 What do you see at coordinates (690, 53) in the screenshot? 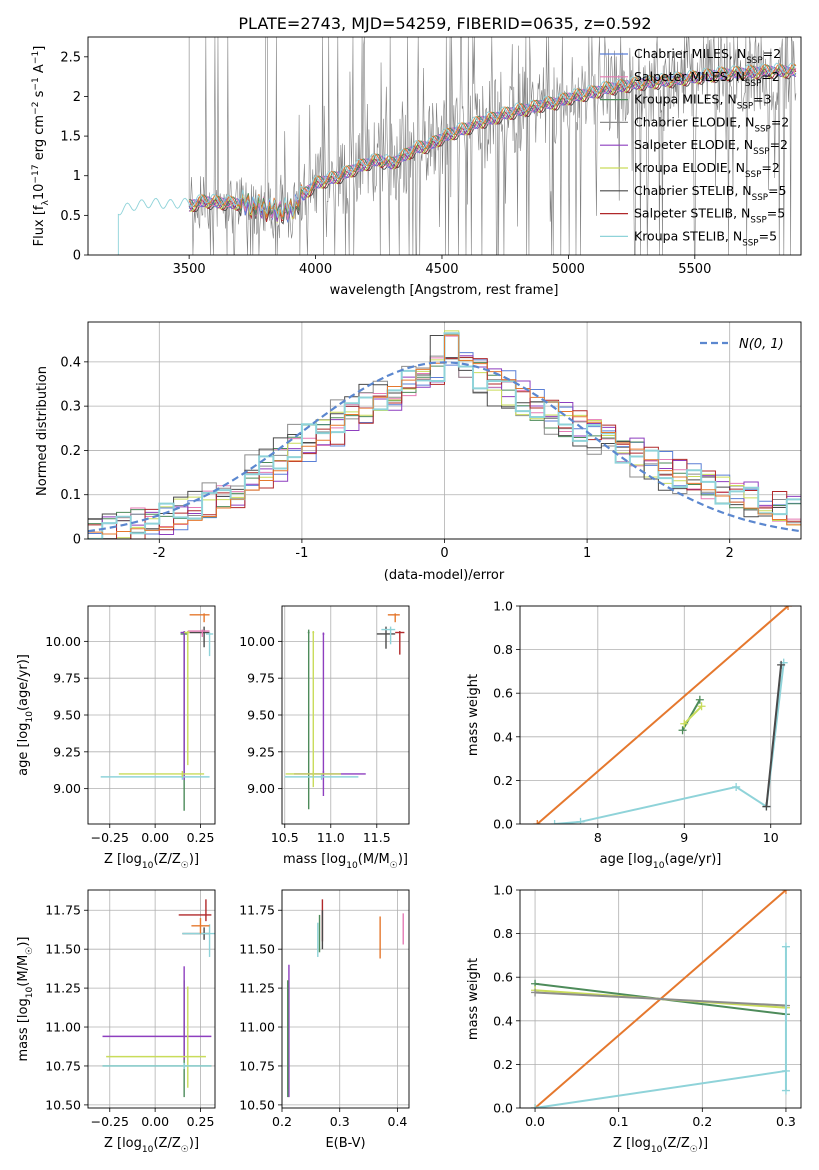
I see `legend-label-part: Chabrier MILES, N` at bounding box center [690, 53].